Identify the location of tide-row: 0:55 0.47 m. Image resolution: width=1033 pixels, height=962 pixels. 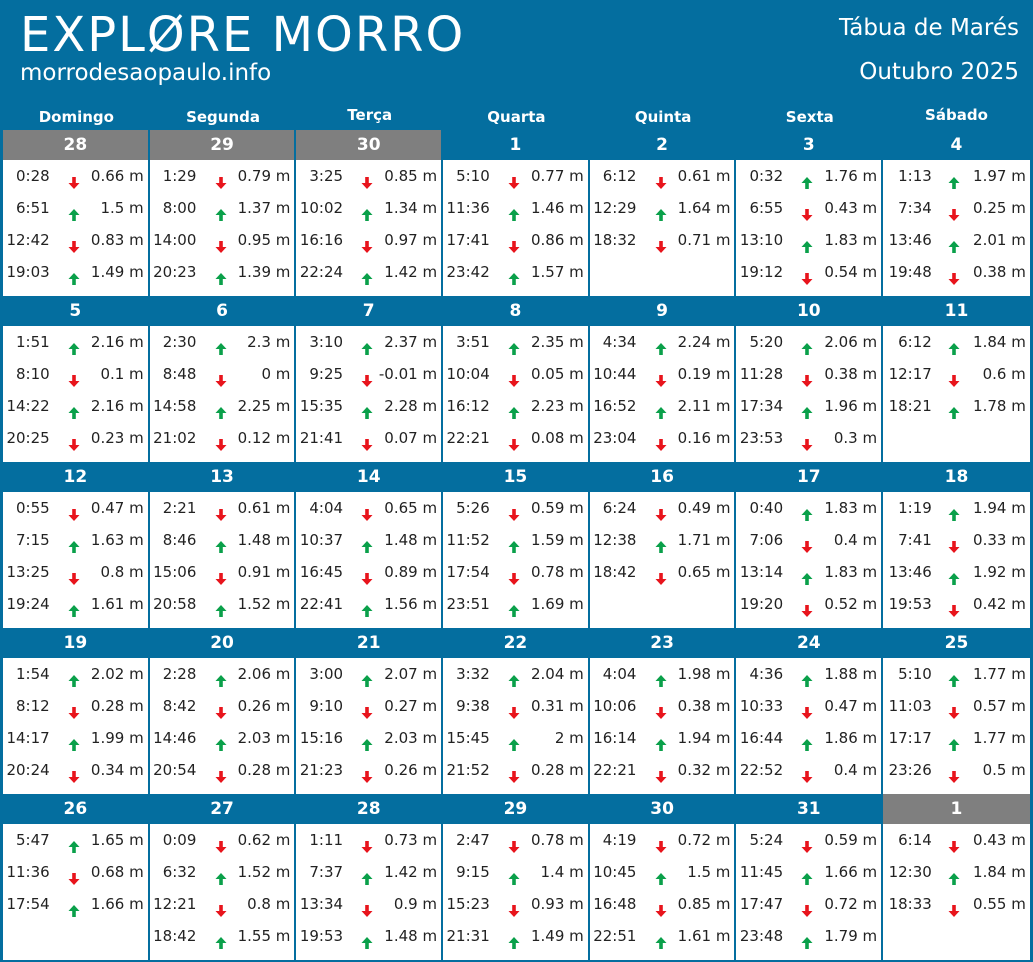
(75, 508).